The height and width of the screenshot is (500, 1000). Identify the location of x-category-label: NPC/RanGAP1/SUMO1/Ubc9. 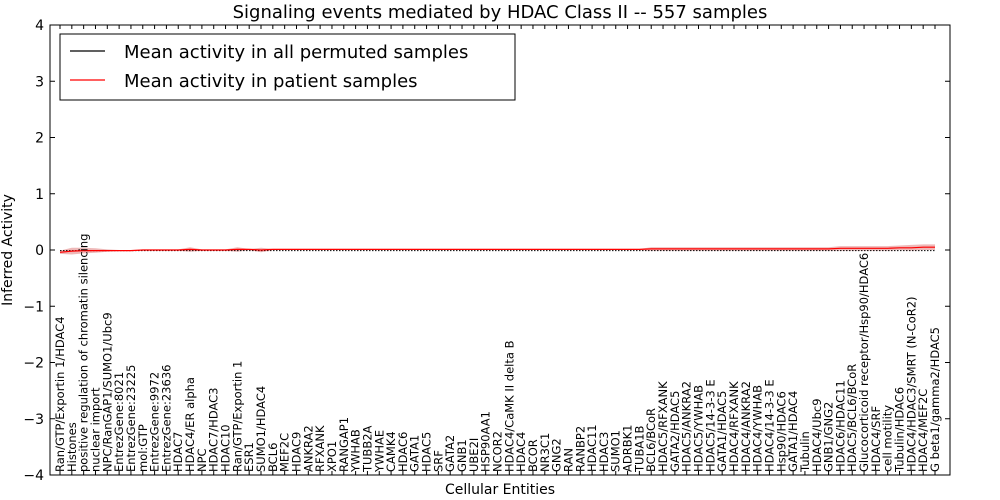
(107, 392).